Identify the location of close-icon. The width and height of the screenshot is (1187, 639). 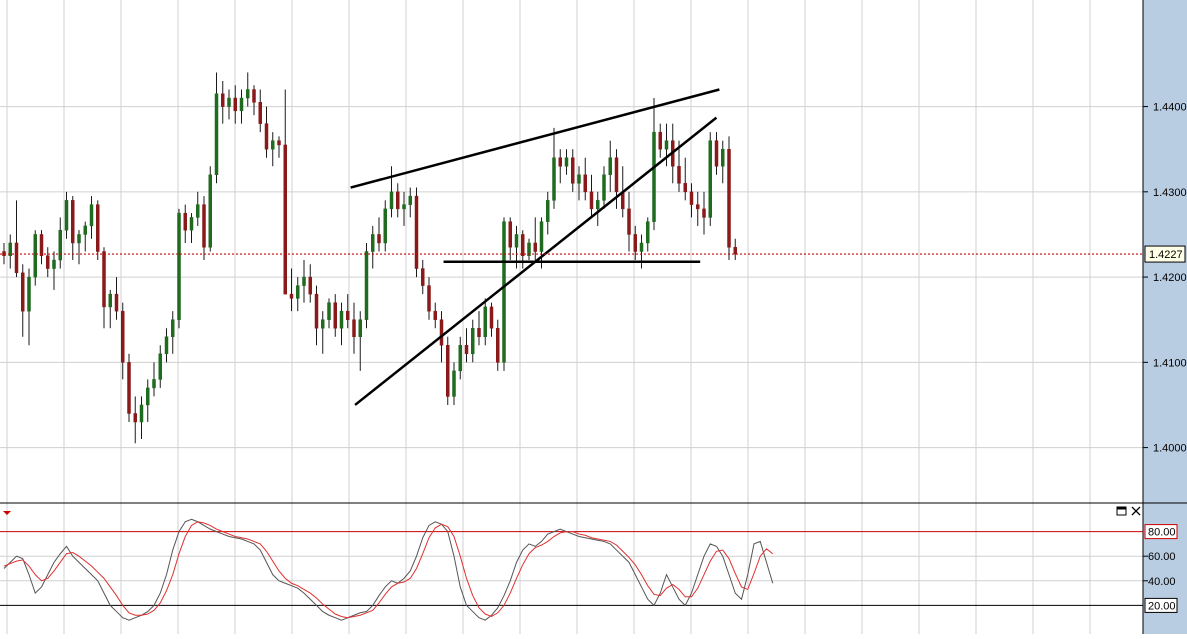
(1136, 511).